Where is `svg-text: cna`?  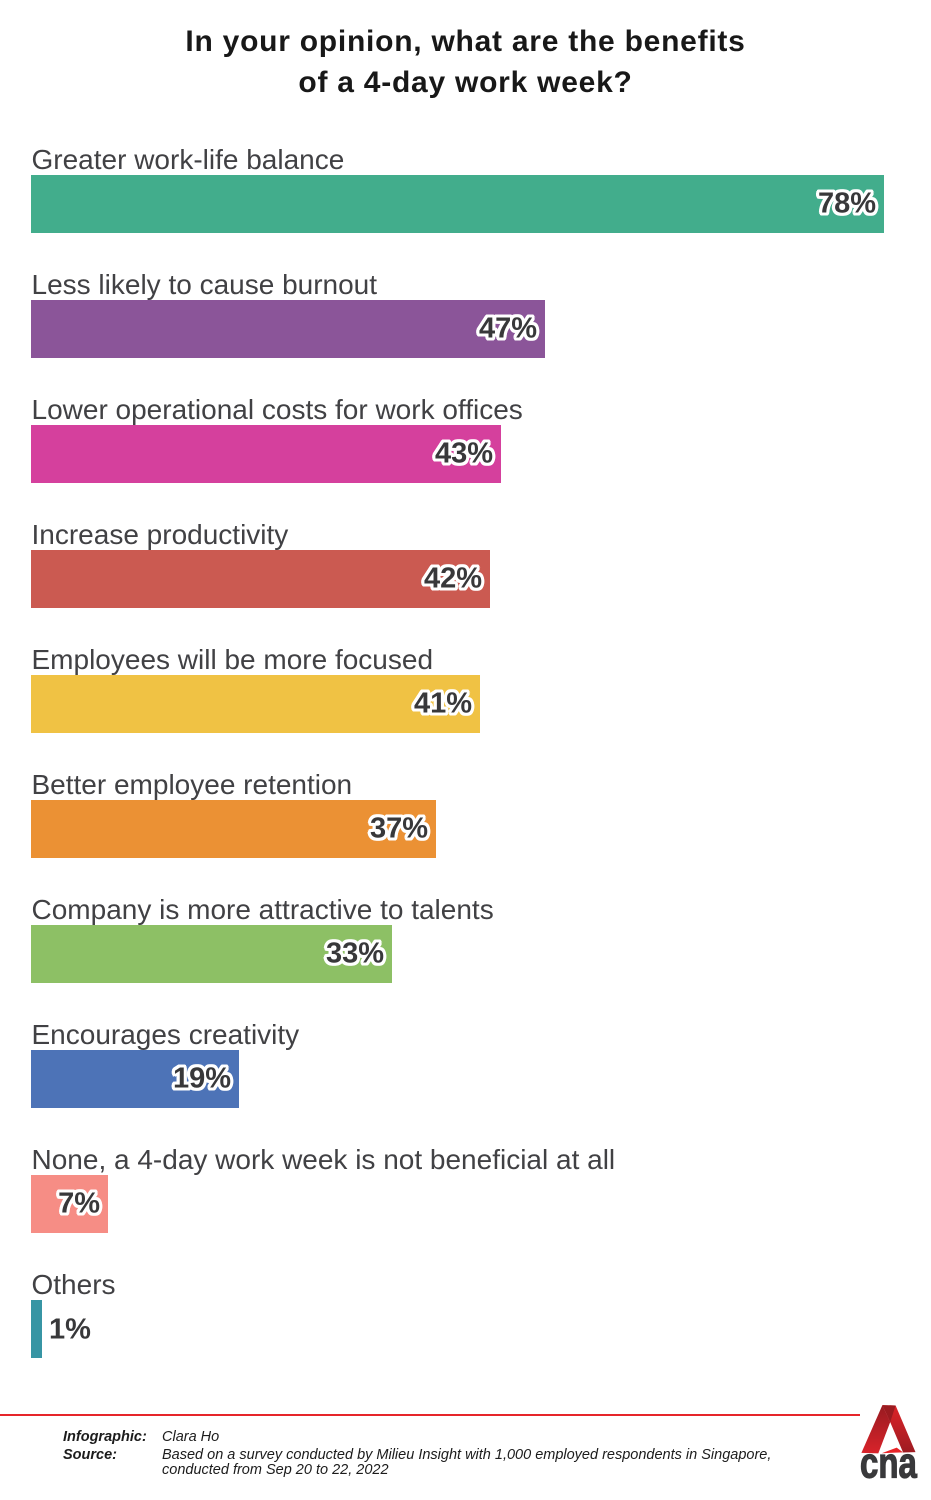 svg-text: cna is located at coordinates (889, 1461).